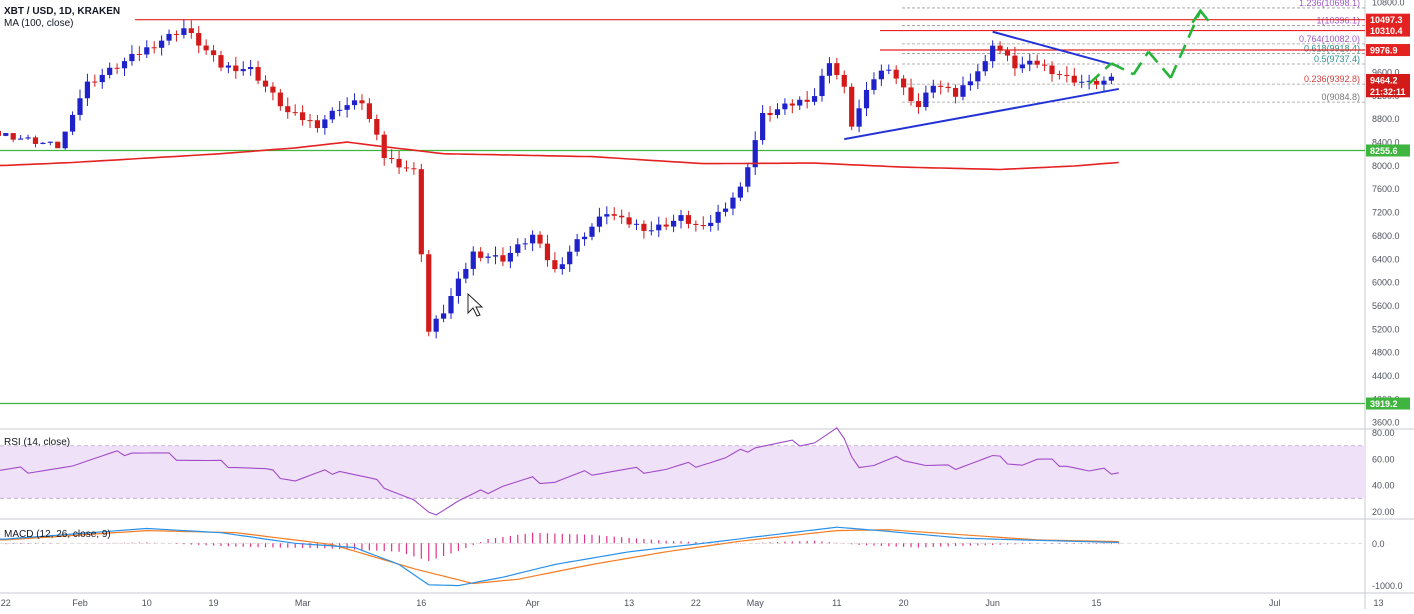  I want to click on price-tick-label: 4800.0, so click(1386, 353).